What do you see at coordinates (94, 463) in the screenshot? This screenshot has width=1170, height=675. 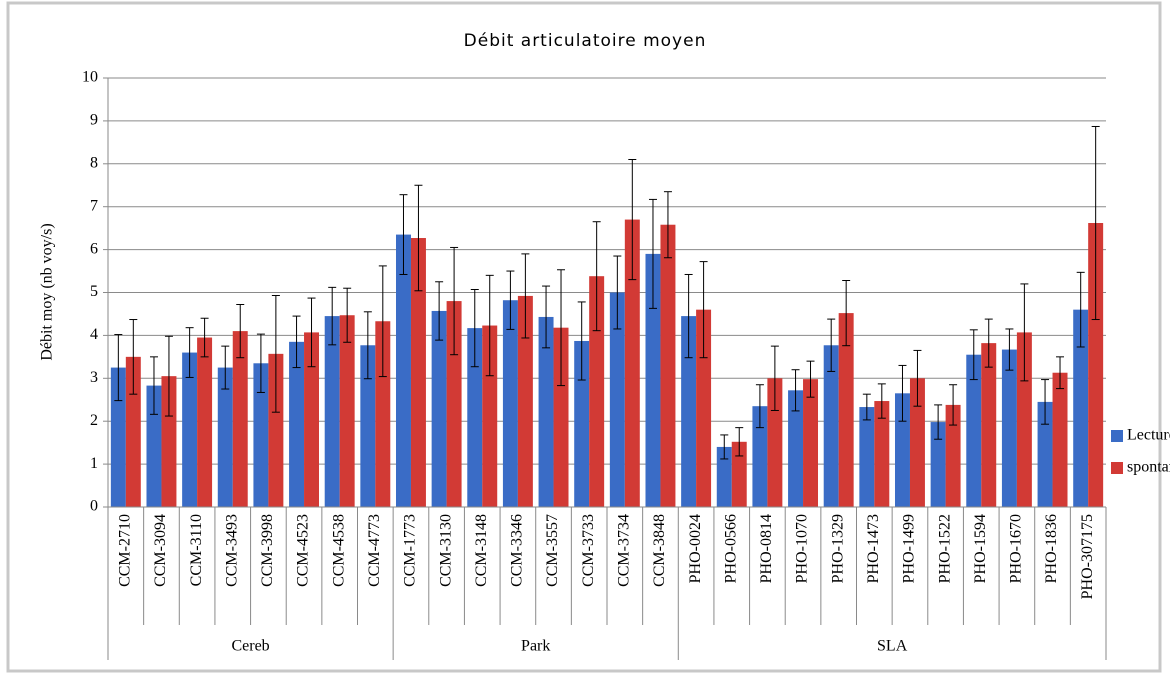 I see `y-tick-label: 1` at bounding box center [94, 463].